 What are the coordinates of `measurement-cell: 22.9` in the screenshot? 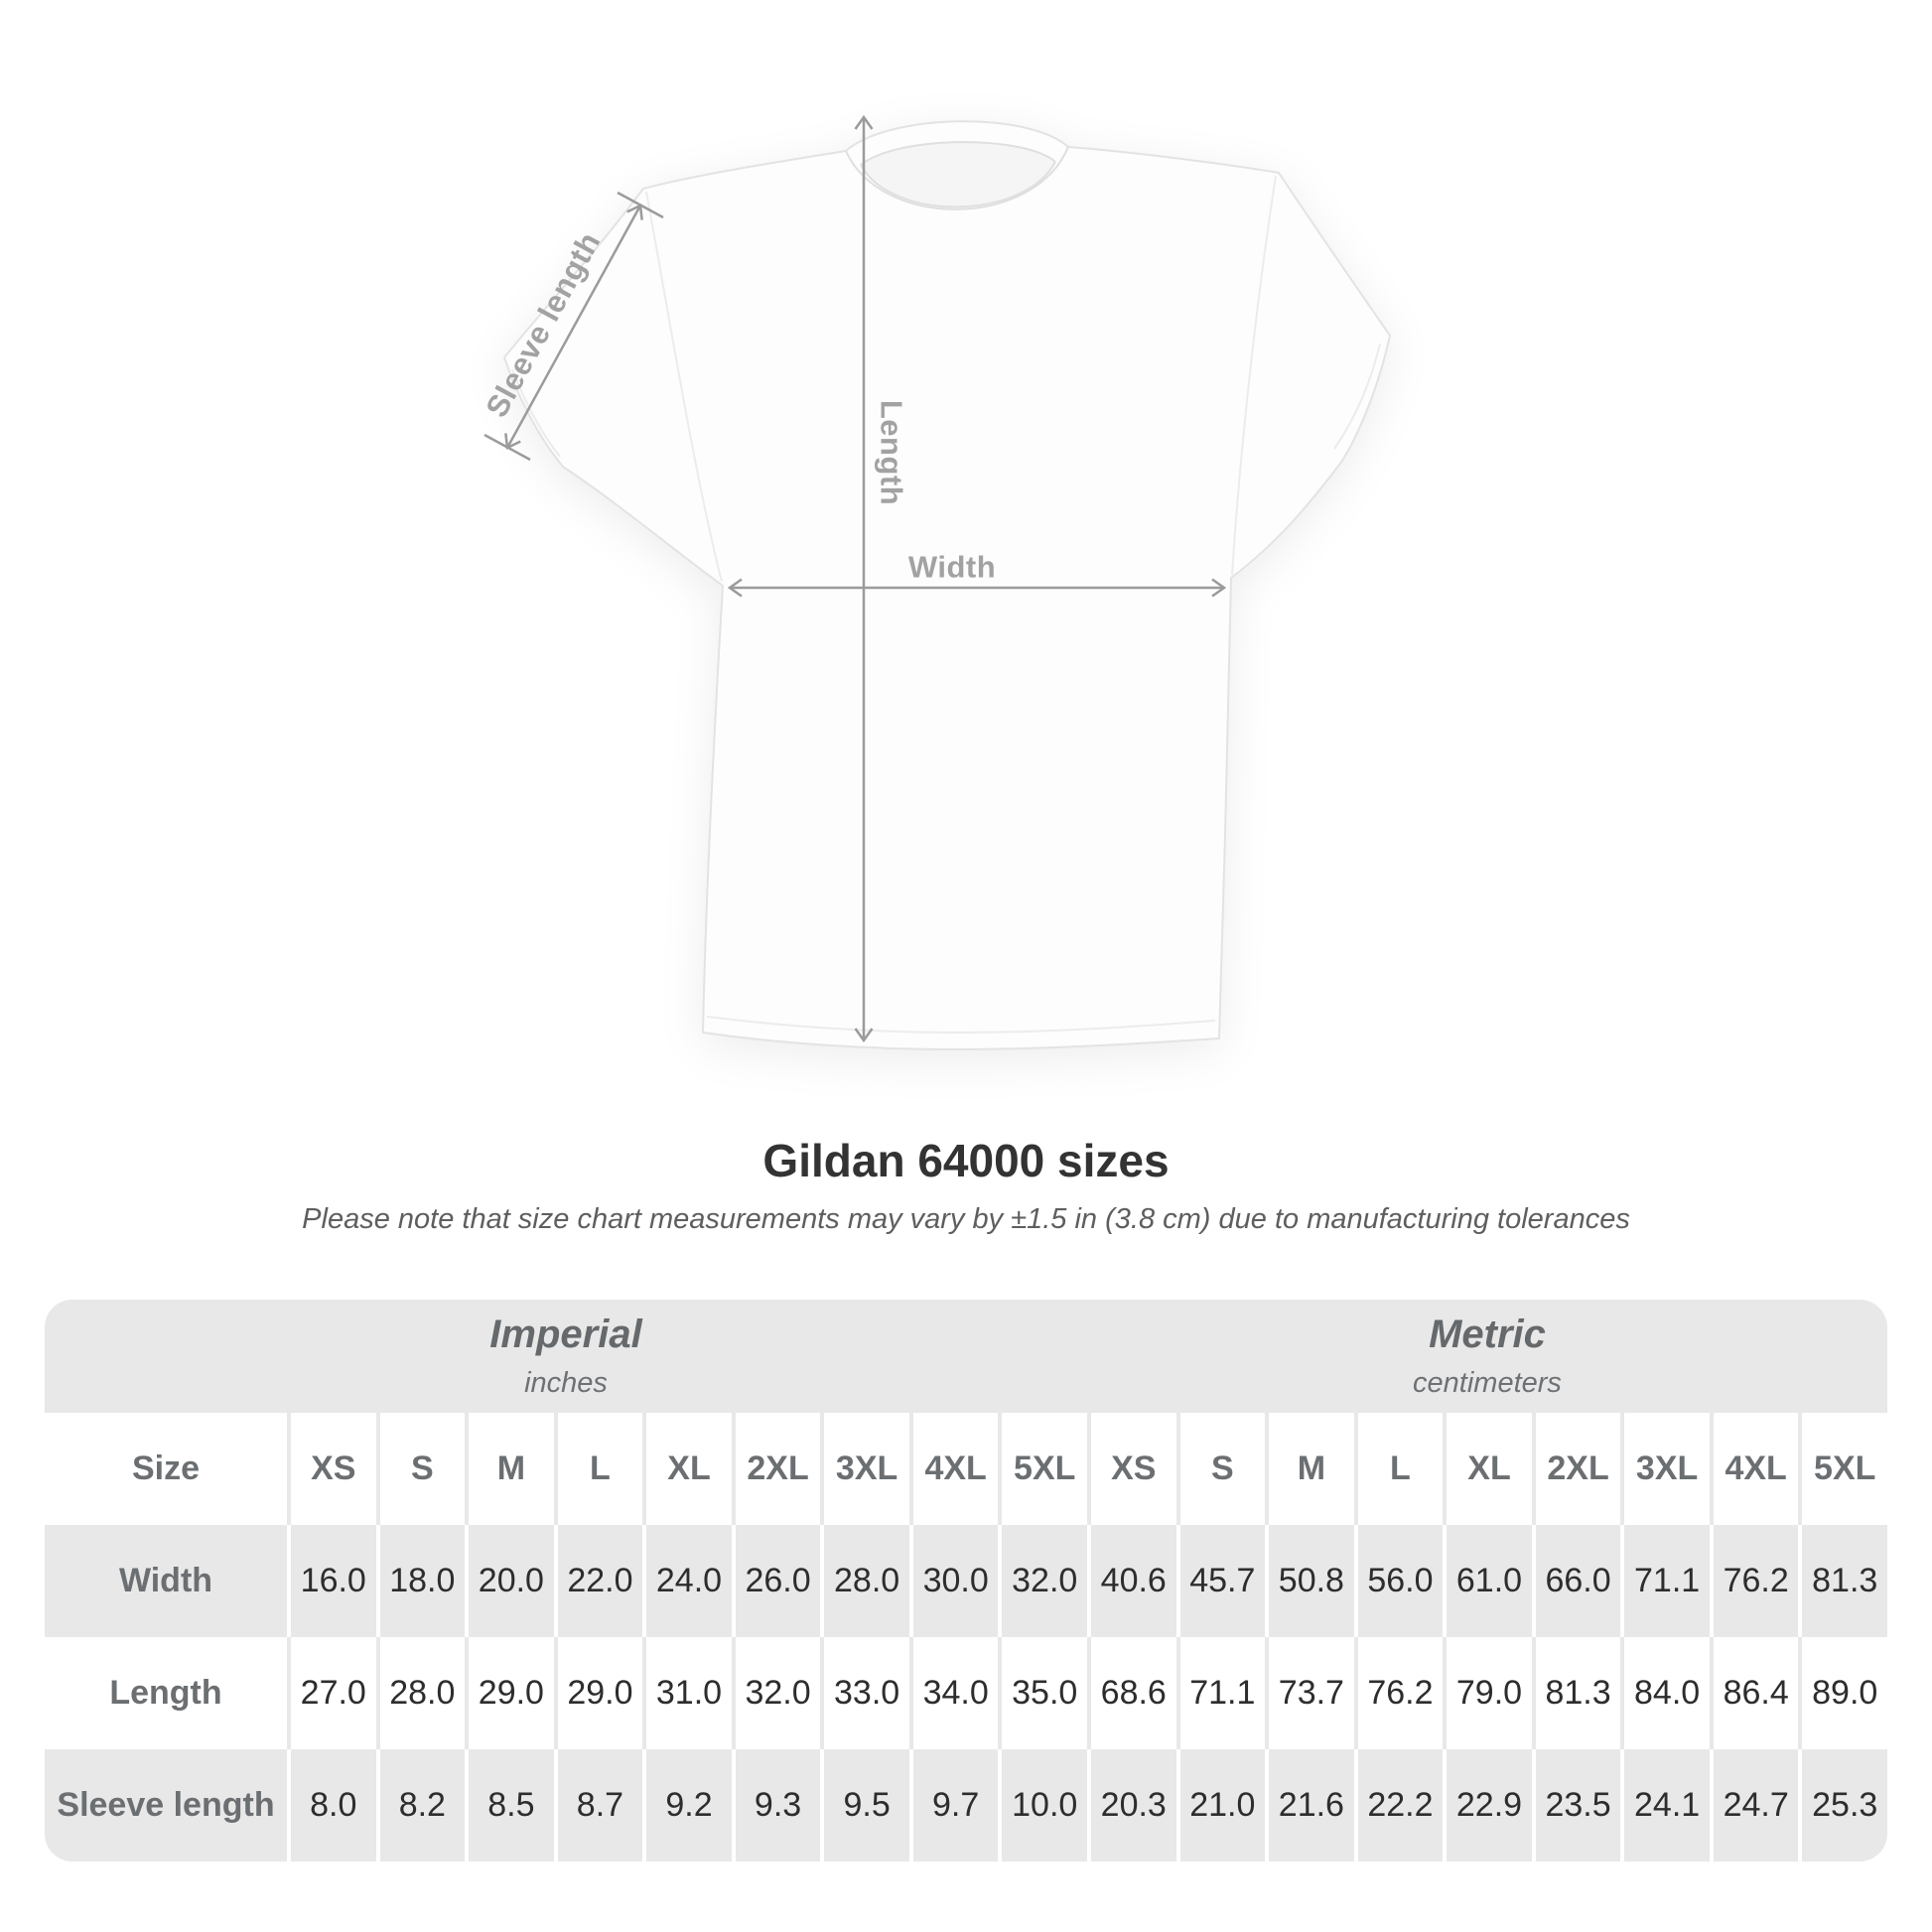 It's located at (1488, 1806).